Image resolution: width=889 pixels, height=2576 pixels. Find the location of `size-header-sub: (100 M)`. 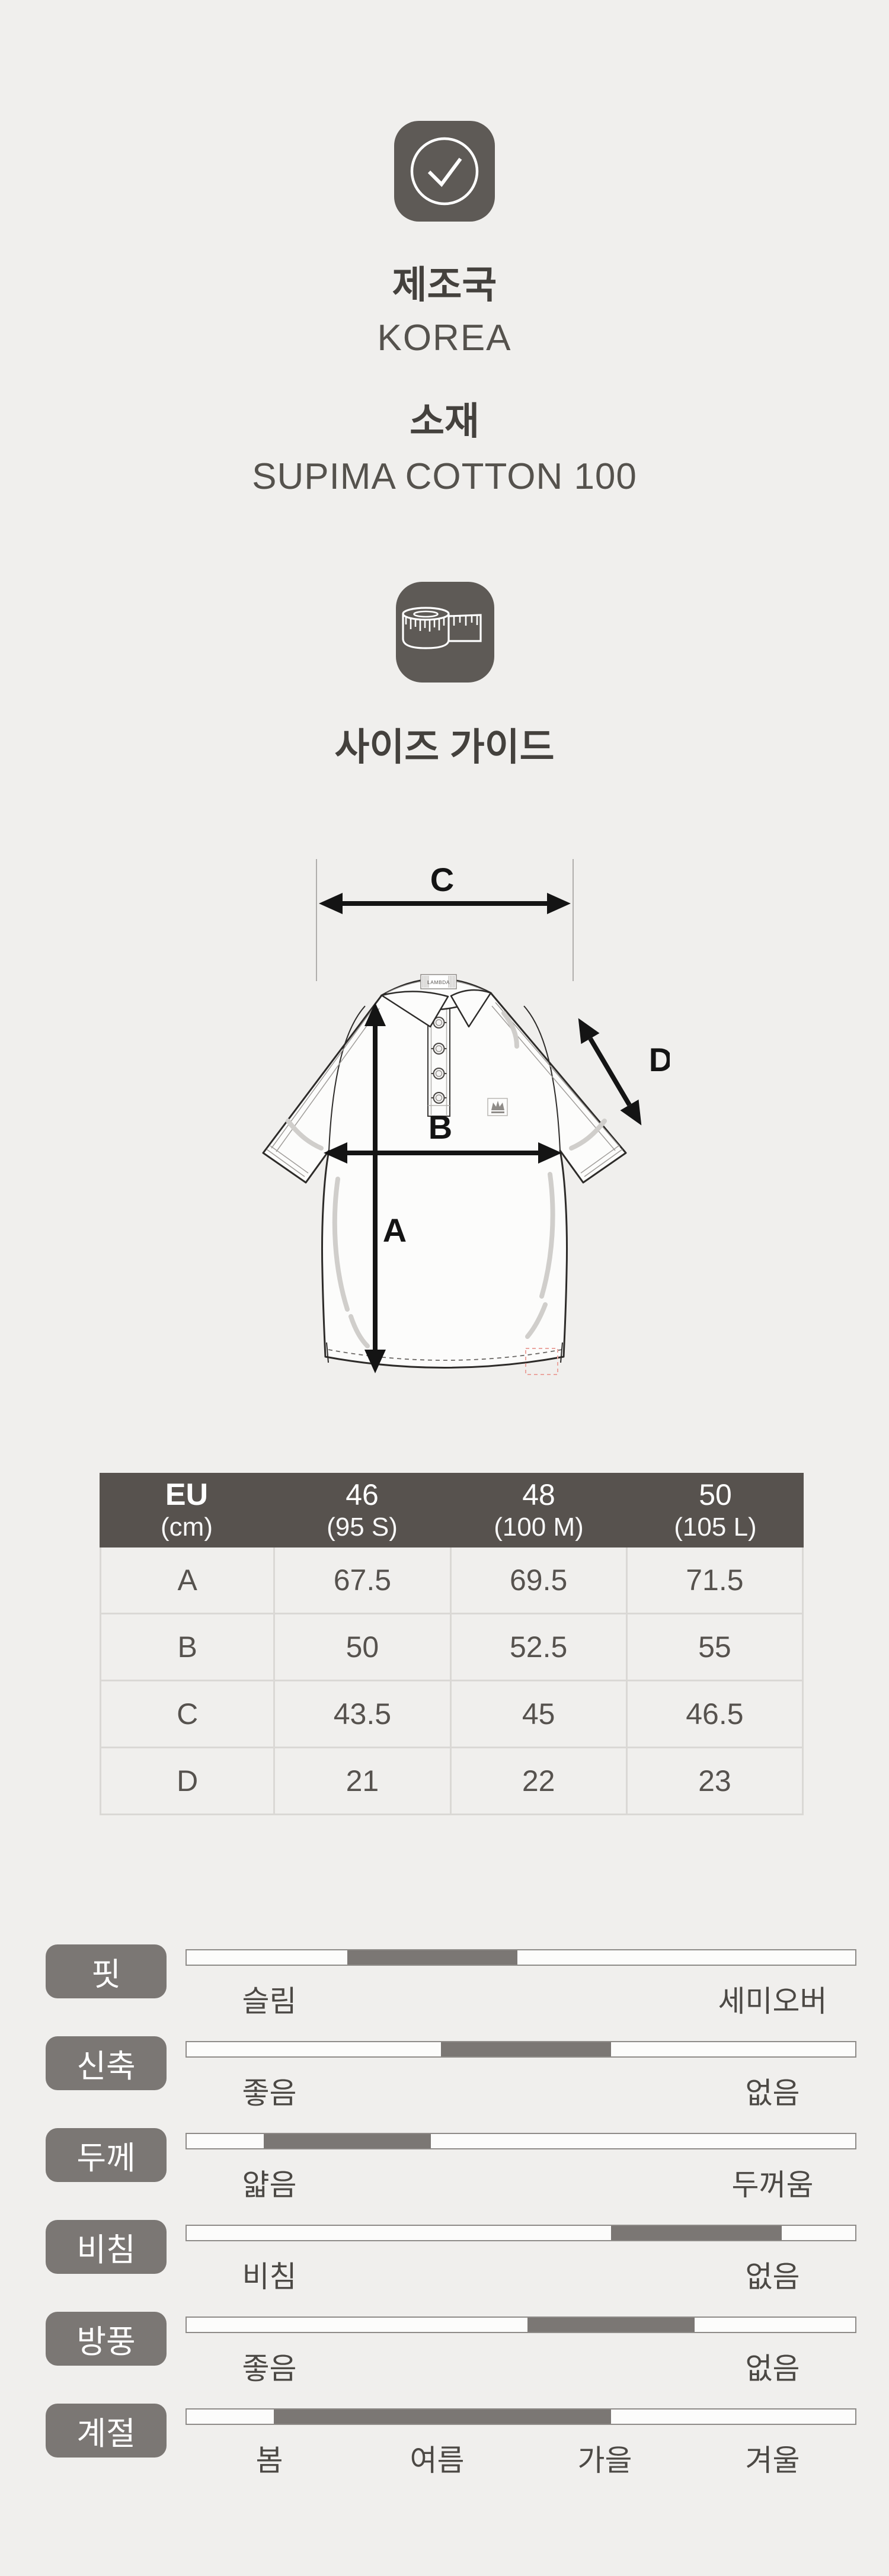

size-header-sub: (100 M) is located at coordinates (539, 1527).